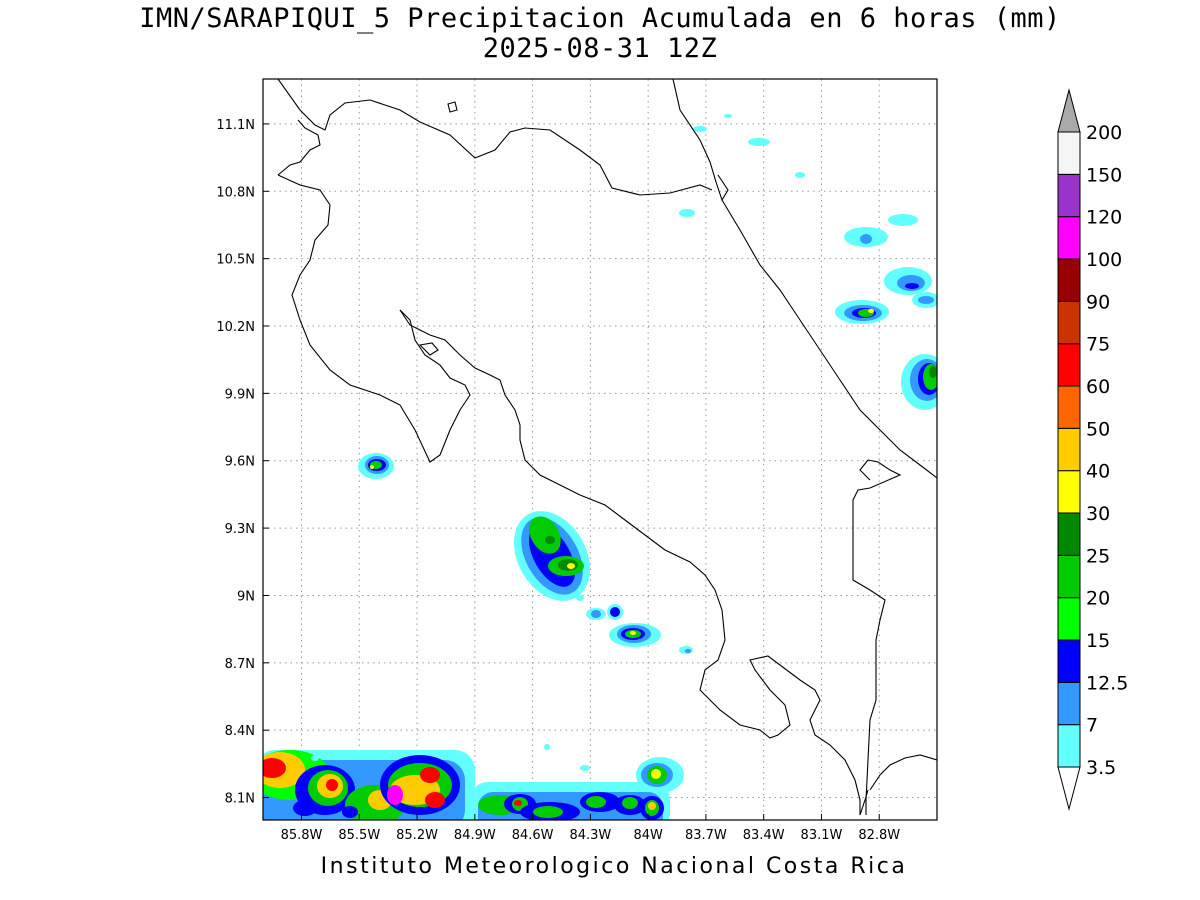  I want to click on colorbar-min-triangle, so click(1069, 788).